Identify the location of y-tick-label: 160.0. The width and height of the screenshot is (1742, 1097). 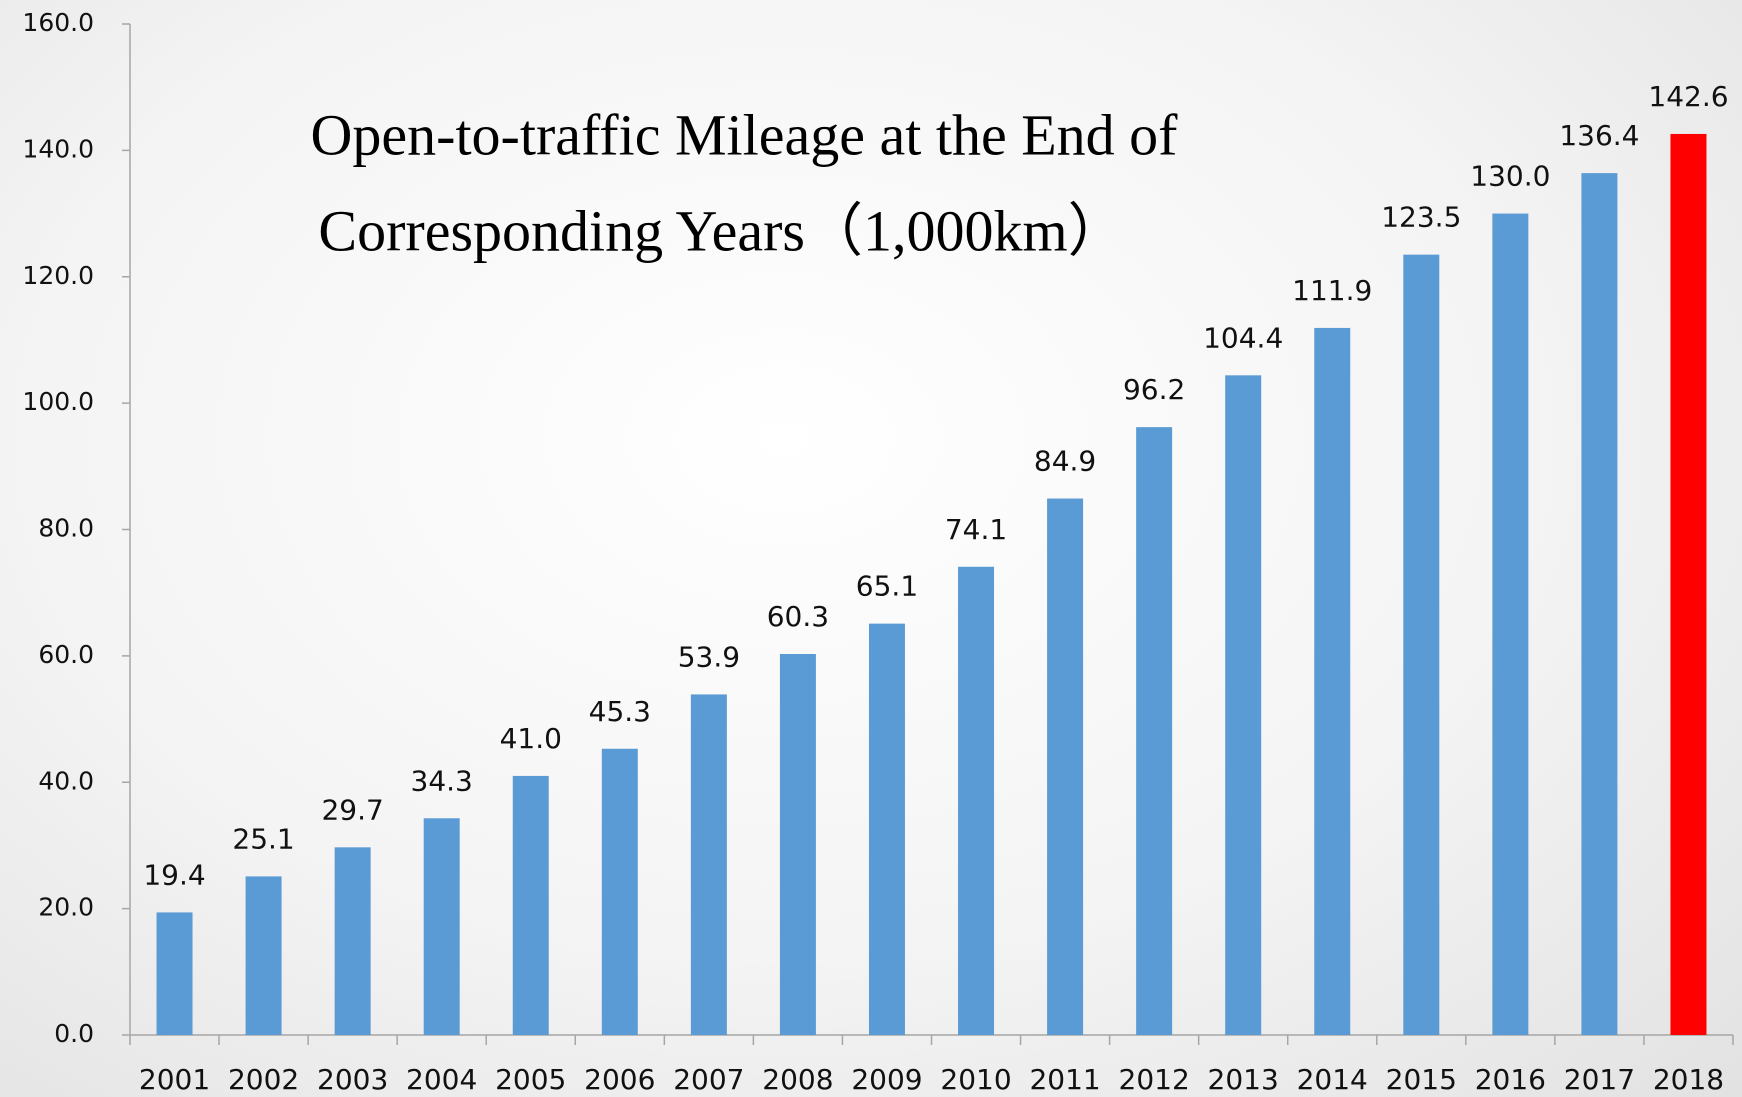
(58, 22).